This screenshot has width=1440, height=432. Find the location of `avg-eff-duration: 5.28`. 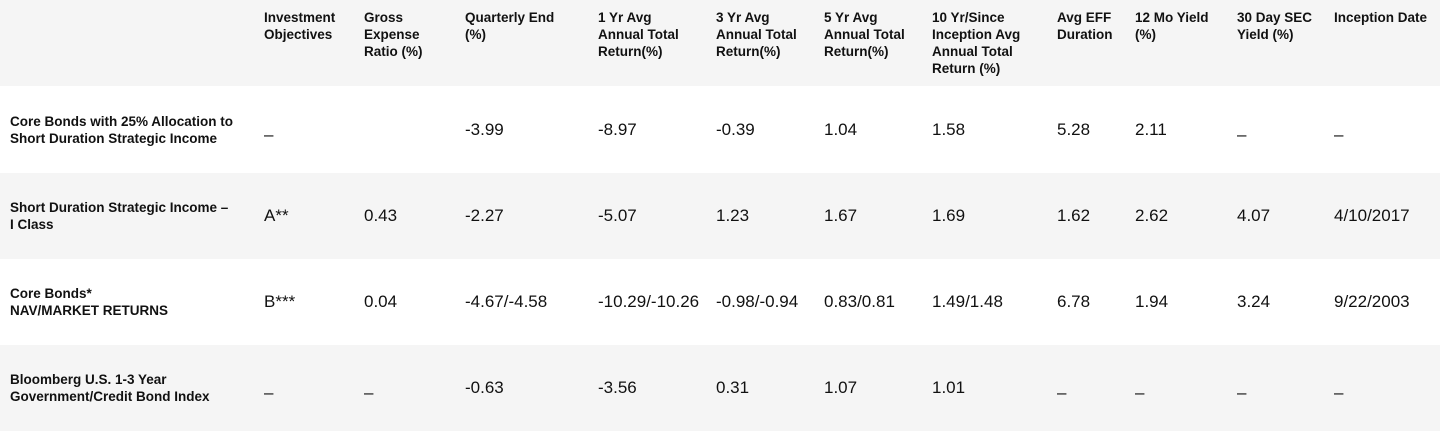

avg-eff-duration: 5.28 is located at coordinates (1074, 129).